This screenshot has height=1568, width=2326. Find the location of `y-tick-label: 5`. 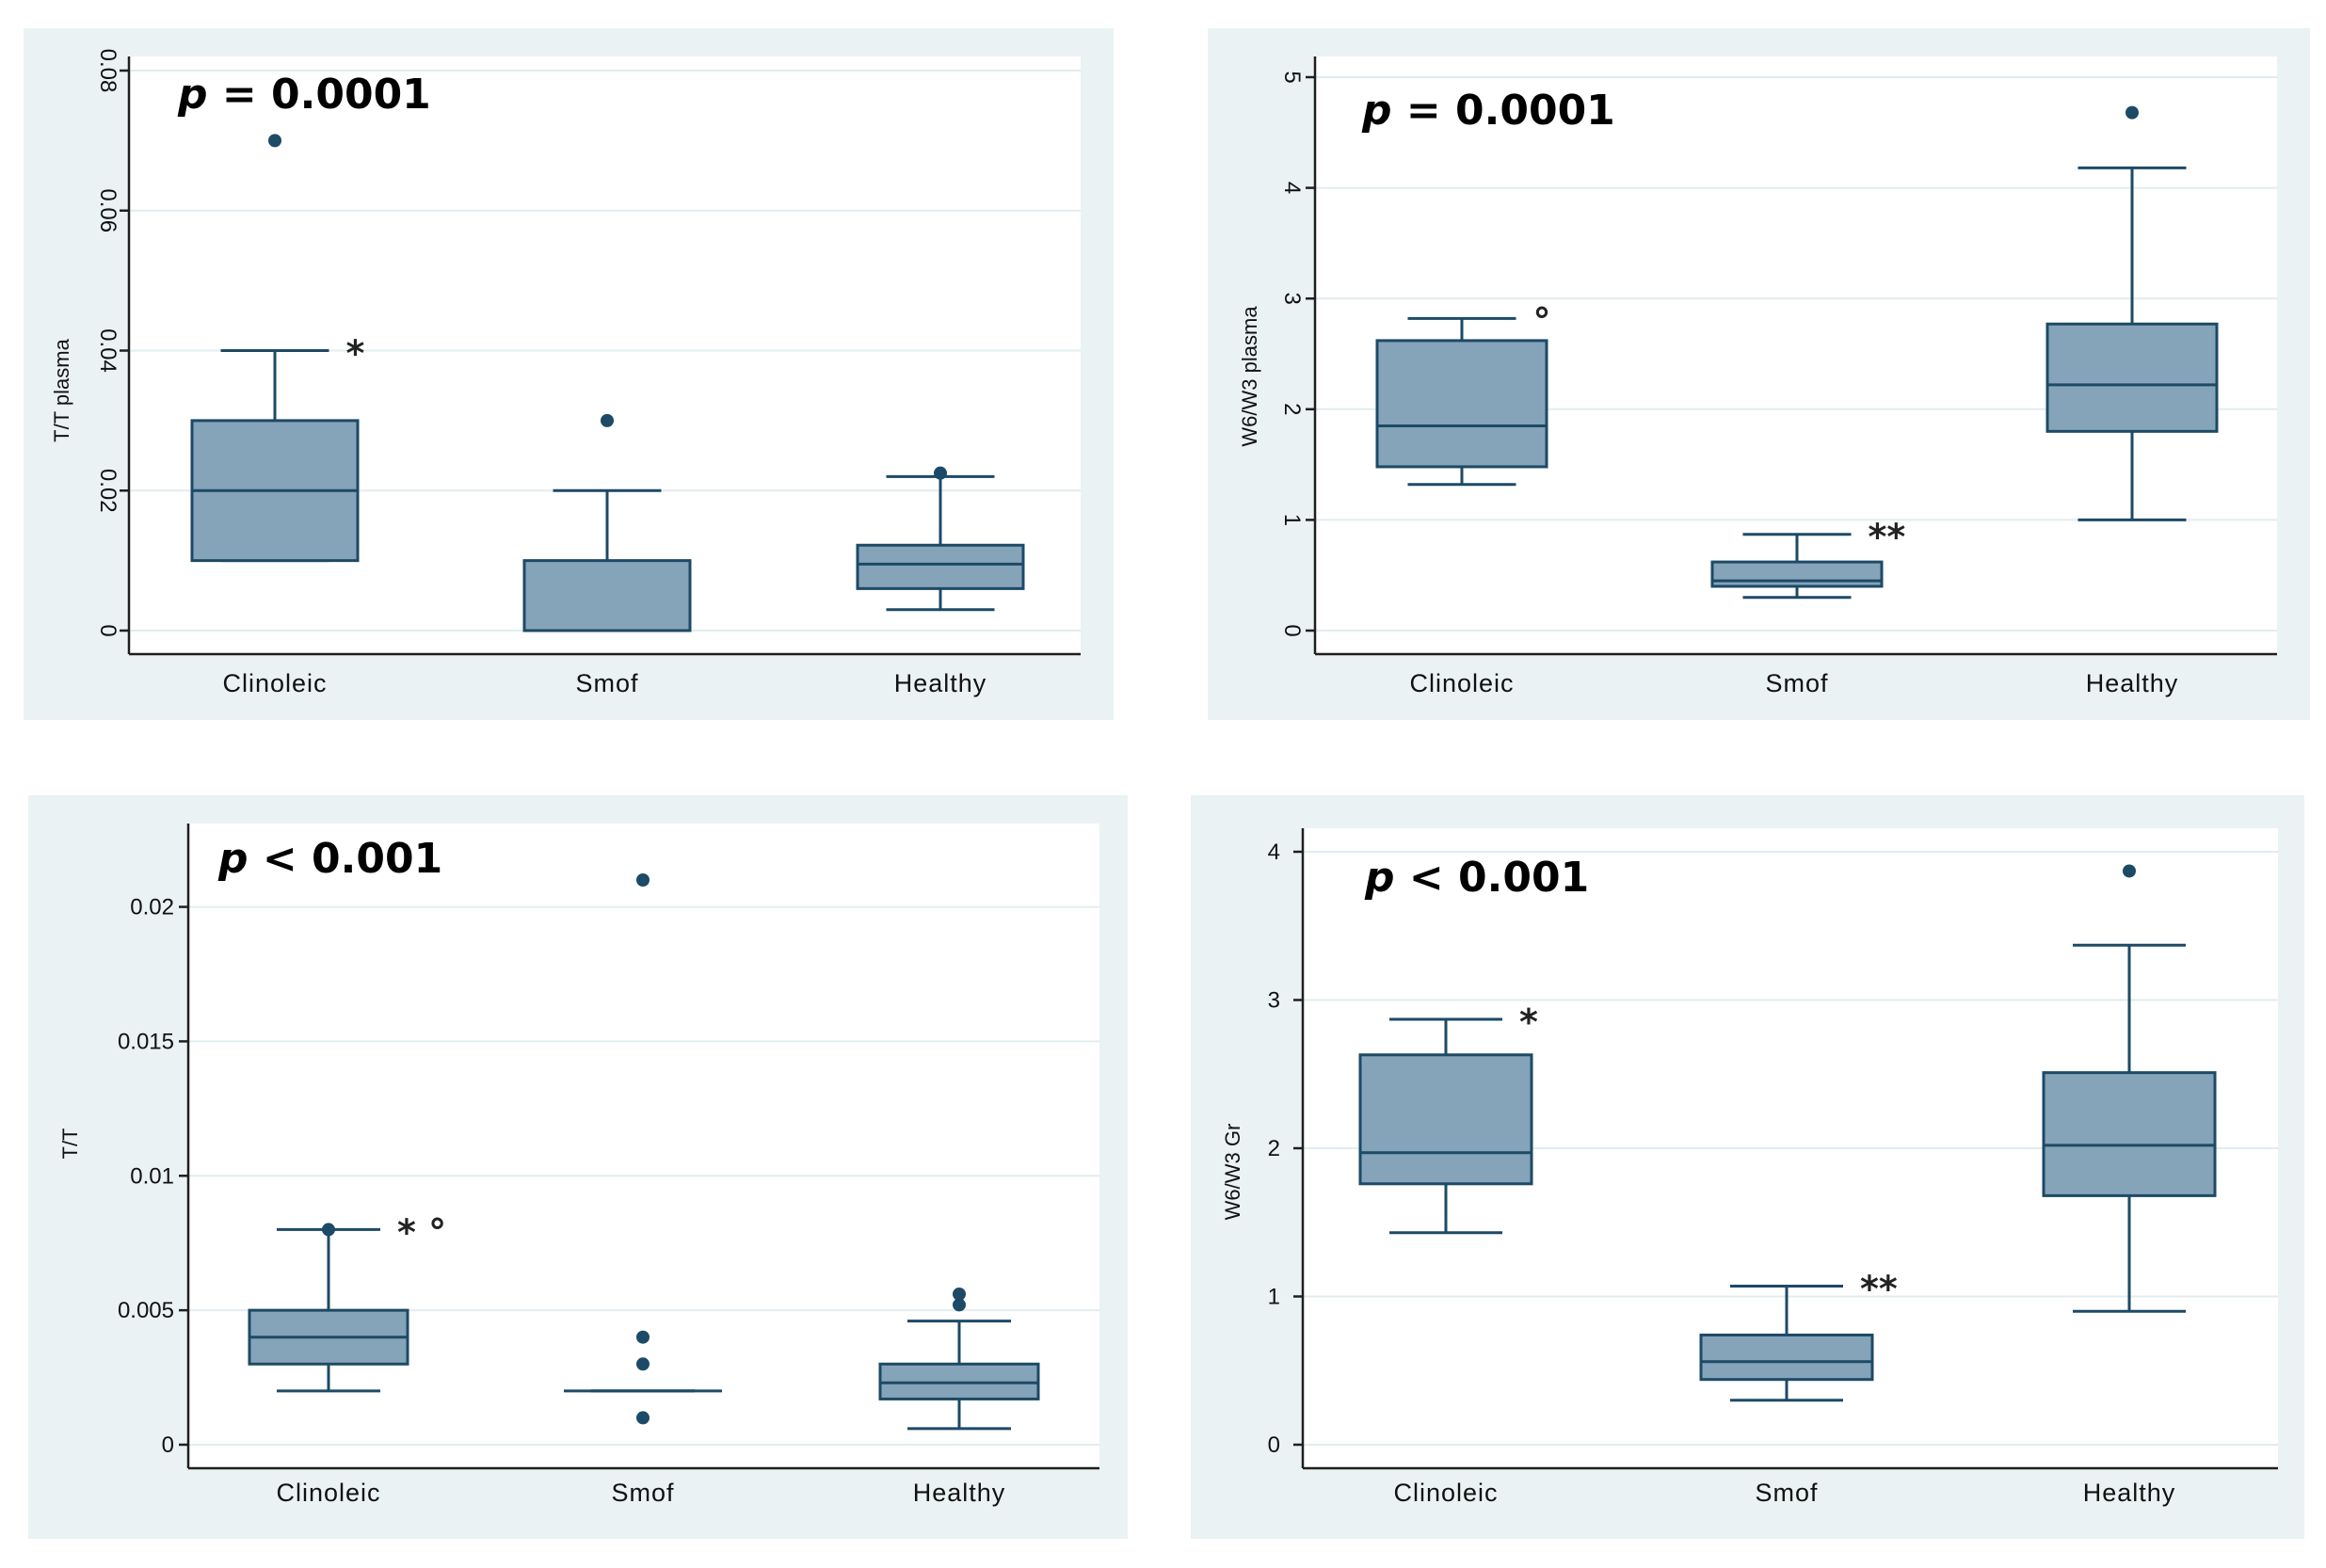

y-tick-label: 5 is located at coordinates (1292, 77).